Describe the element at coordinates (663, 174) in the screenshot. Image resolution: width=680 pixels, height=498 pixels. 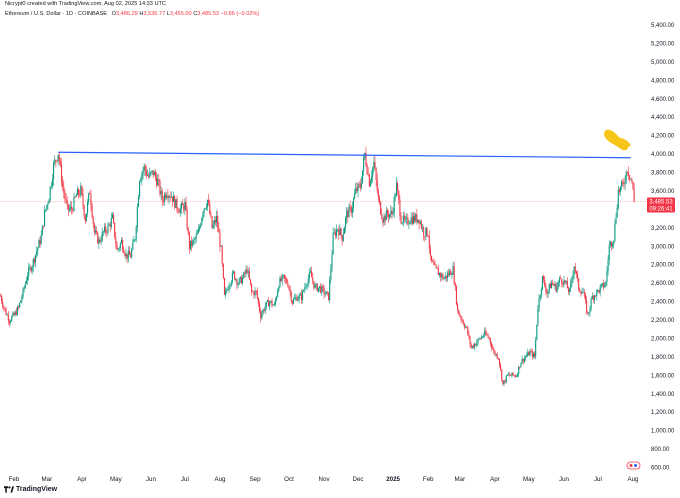
I see `y-tick-label: 3,800.00` at that location.